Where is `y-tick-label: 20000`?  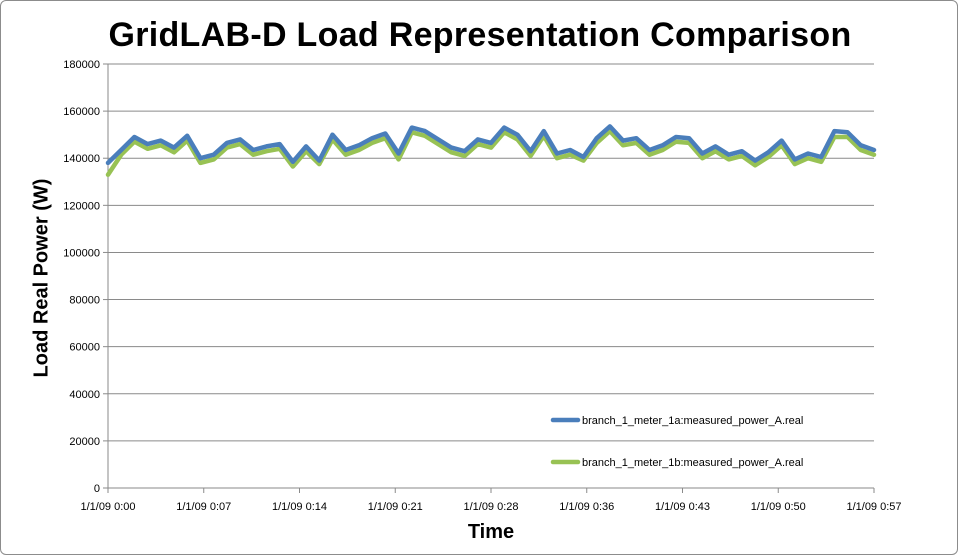 y-tick-label: 20000 is located at coordinates (84, 442).